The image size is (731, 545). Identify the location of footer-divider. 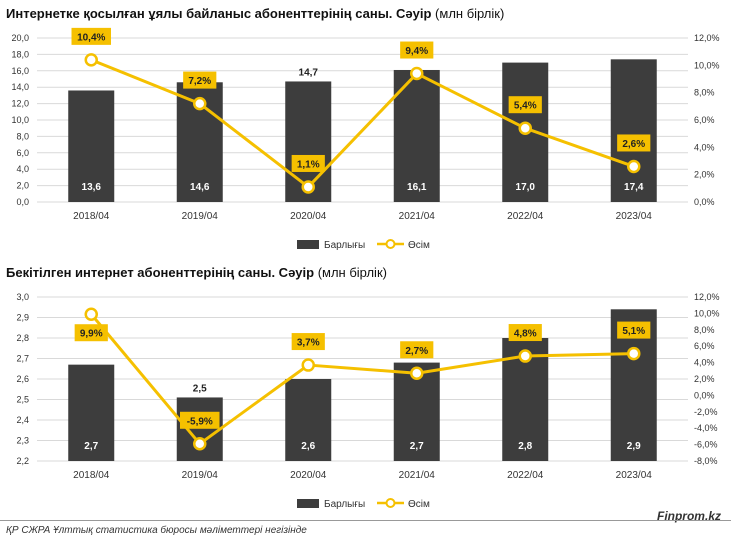
(365, 520).